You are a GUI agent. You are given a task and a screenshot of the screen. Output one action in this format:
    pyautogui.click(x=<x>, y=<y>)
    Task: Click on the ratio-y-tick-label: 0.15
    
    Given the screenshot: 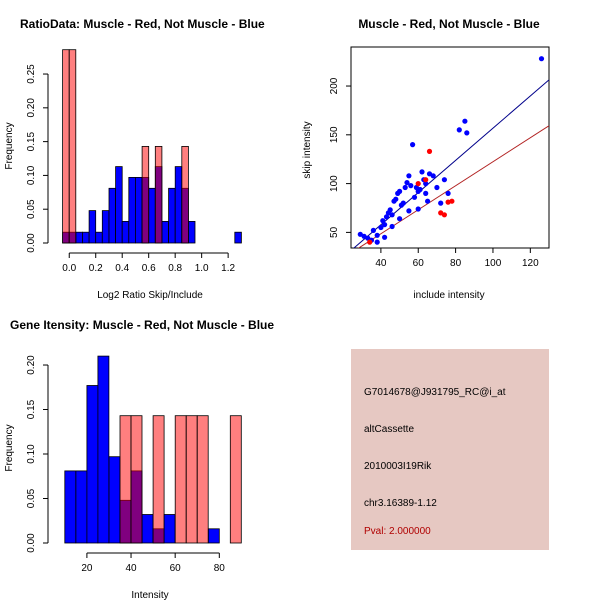 What is the action you would take?
    pyautogui.click(x=31, y=141)
    